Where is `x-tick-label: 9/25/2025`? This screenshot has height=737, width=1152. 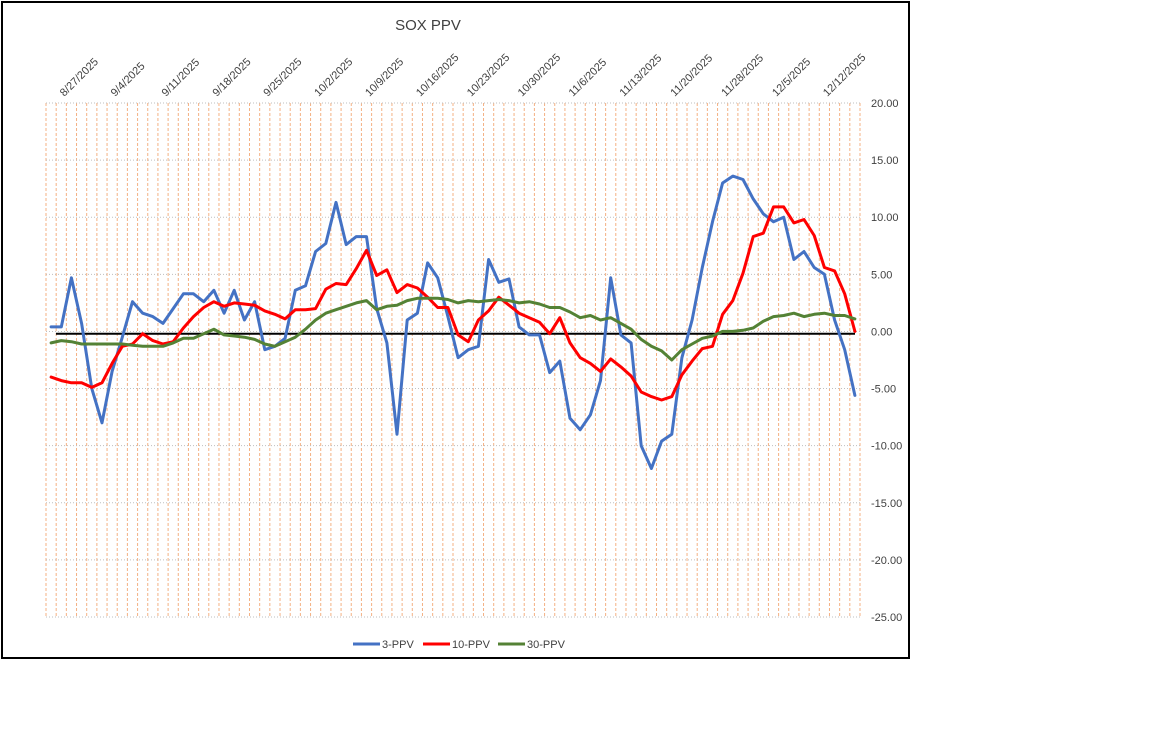 x-tick-label: 9/25/2025 is located at coordinates (282, 77).